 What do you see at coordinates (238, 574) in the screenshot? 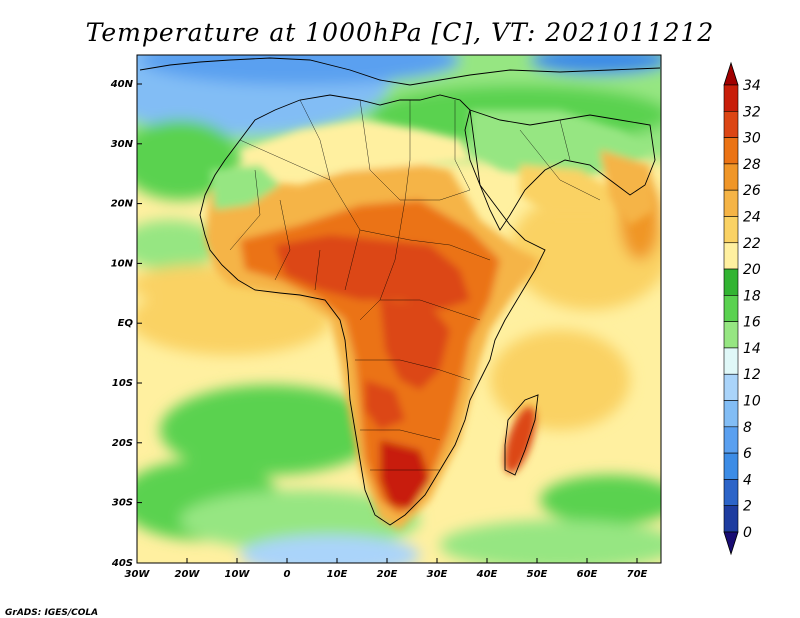
I see `lon-tick-10w: 10W` at bounding box center [238, 574].